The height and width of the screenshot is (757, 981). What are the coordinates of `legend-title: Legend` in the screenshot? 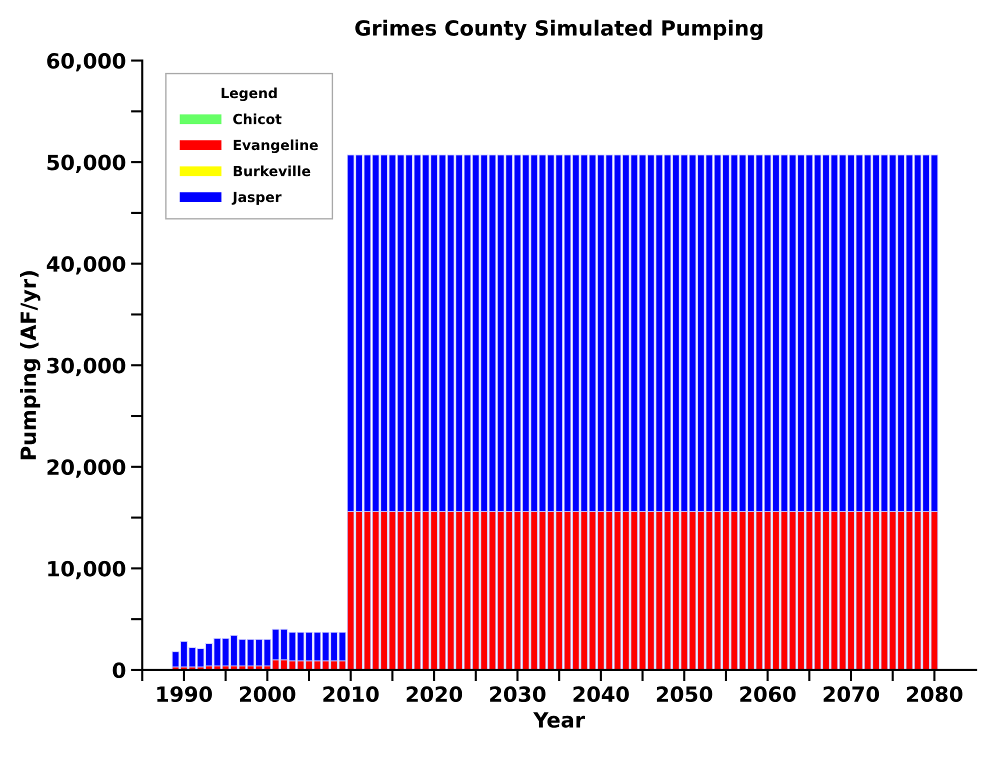 It's located at (249, 94).